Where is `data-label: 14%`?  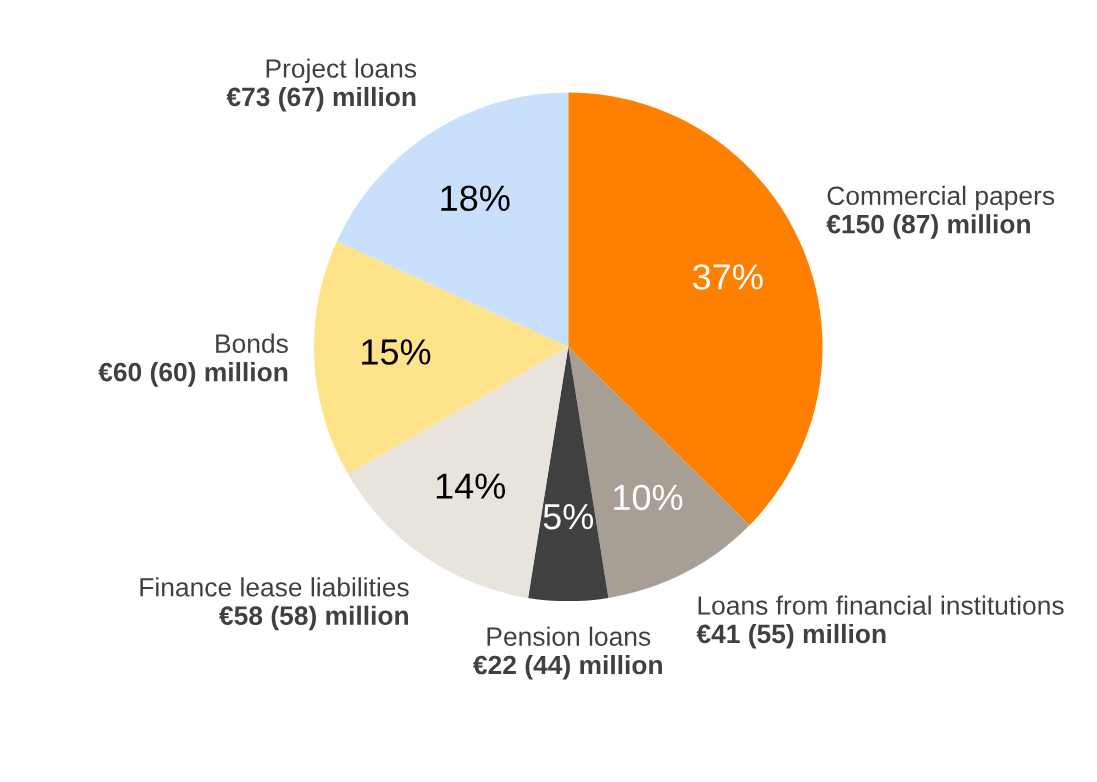
data-label: 14% is located at coordinates (471, 486).